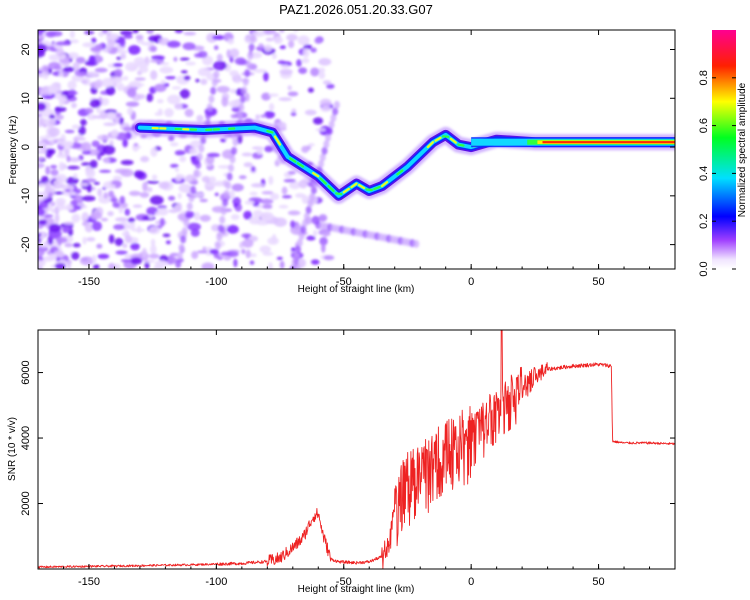  I want to click on ridge-peak-segment, so click(316, 174).